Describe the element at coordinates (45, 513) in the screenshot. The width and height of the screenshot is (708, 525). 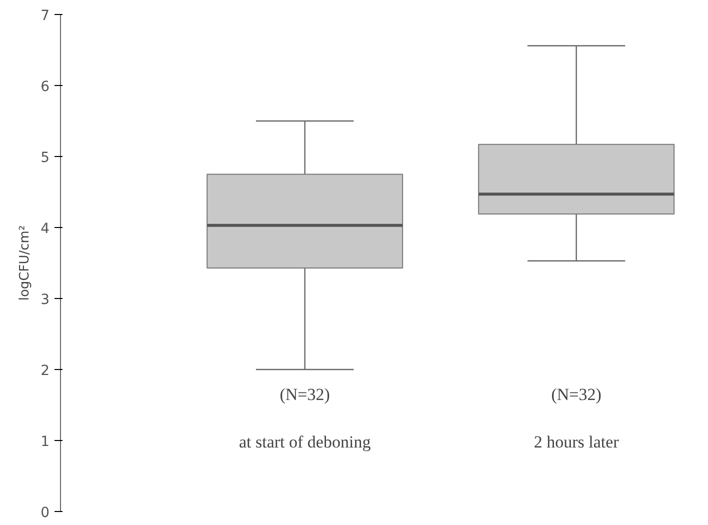
I see `y-tick-label: 0` at that location.